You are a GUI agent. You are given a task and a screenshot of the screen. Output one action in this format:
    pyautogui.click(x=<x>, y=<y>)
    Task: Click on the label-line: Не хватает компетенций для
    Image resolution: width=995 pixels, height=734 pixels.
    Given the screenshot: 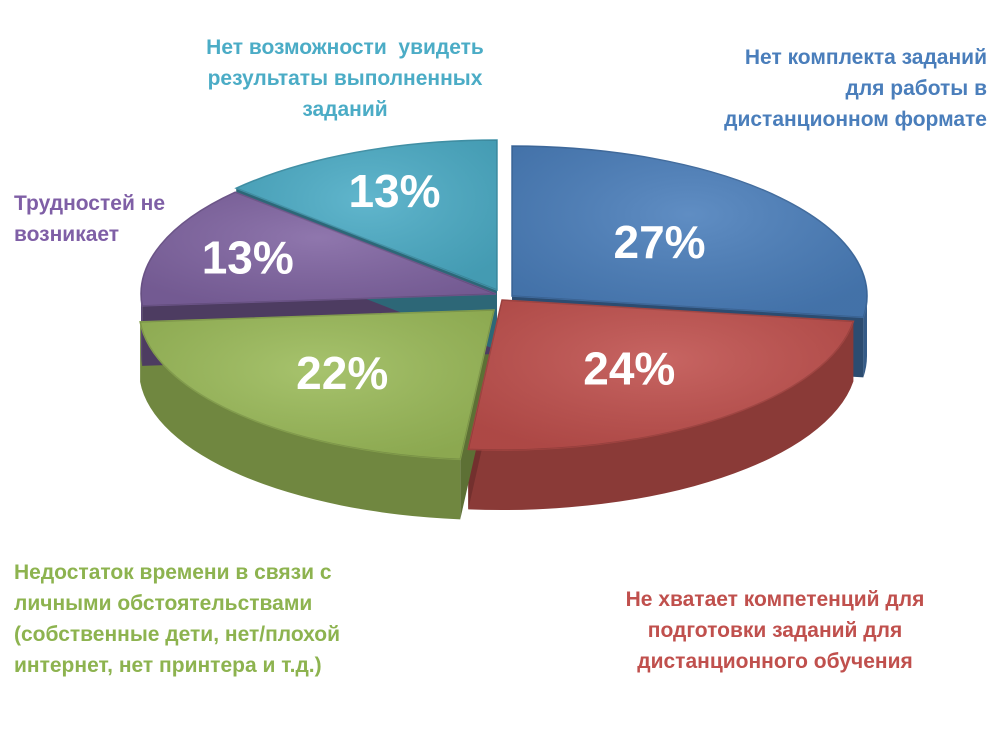 What is the action you would take?
    pyautogui.click(x=775, y=599)
    